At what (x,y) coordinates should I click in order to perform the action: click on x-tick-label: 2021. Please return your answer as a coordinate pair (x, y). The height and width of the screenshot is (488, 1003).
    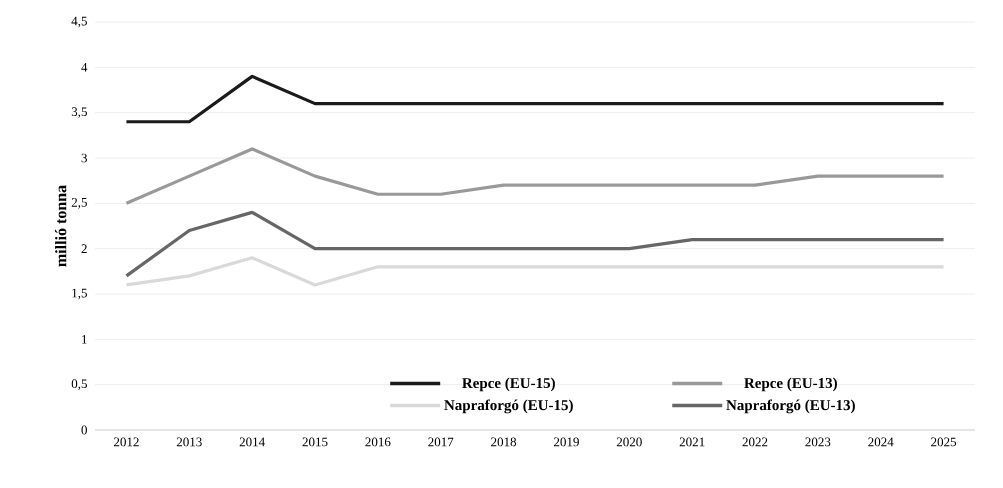
    Looking at the image, I should click on (692, 442).